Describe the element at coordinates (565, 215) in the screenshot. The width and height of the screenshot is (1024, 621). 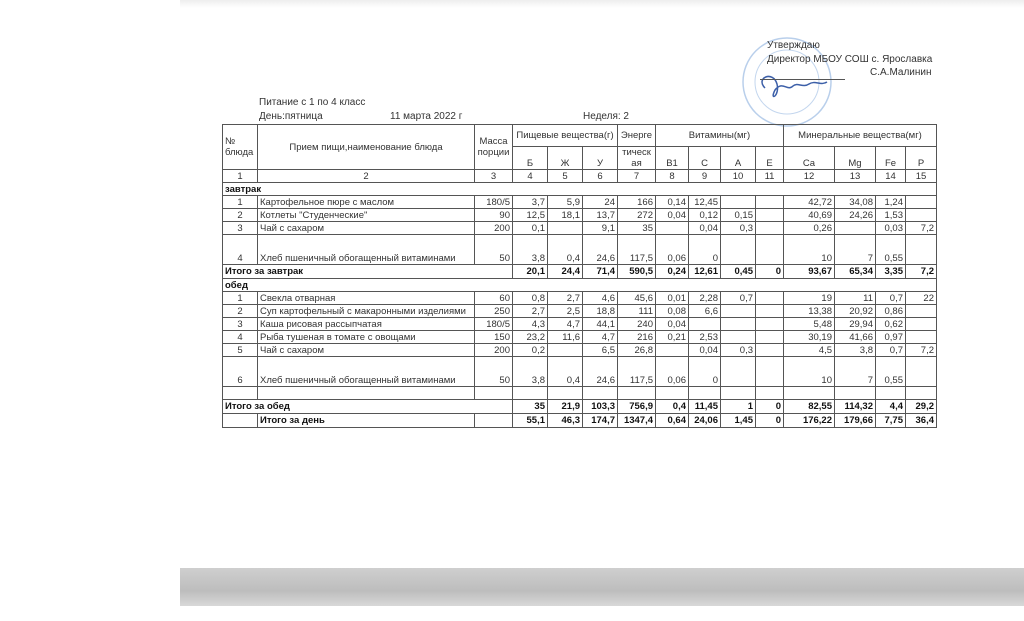
I see `cell: 18,1` at that location.